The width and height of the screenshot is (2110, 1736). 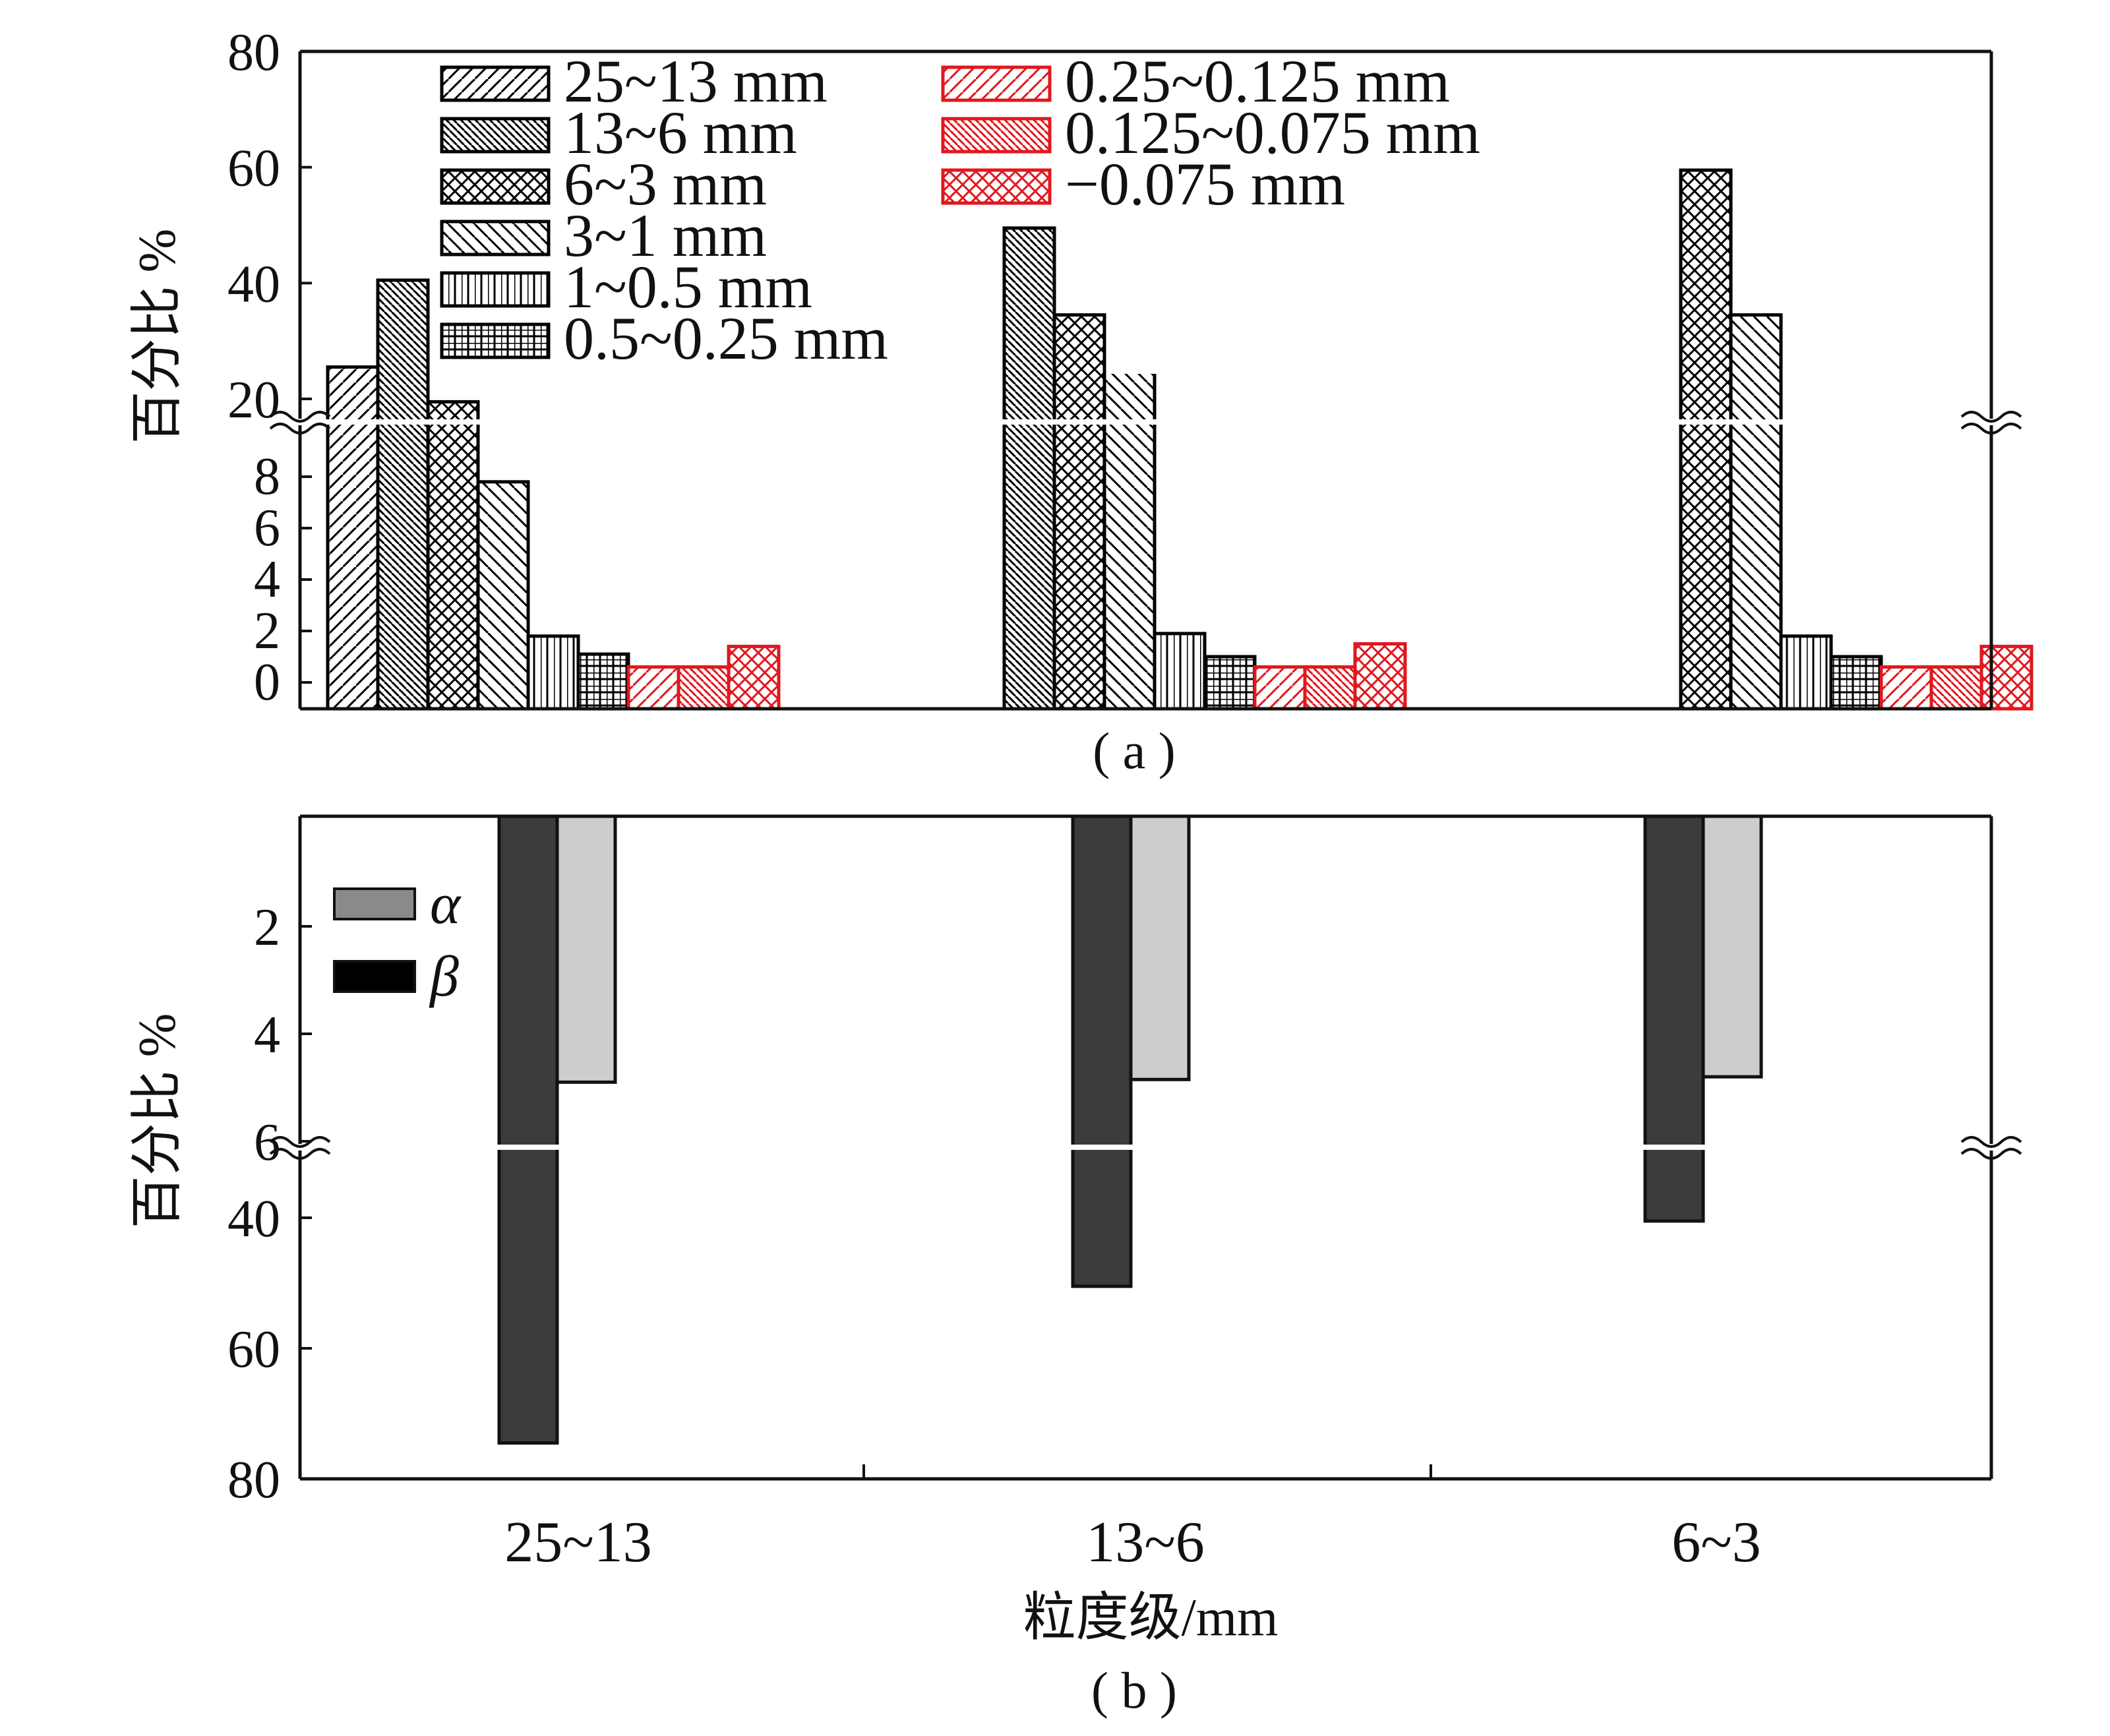 What do you see at coordinates (1029, 468) in the screenshot?
I see `panel-a-bar-13-6-13-6-mm` at bounding box center [1029, 468].